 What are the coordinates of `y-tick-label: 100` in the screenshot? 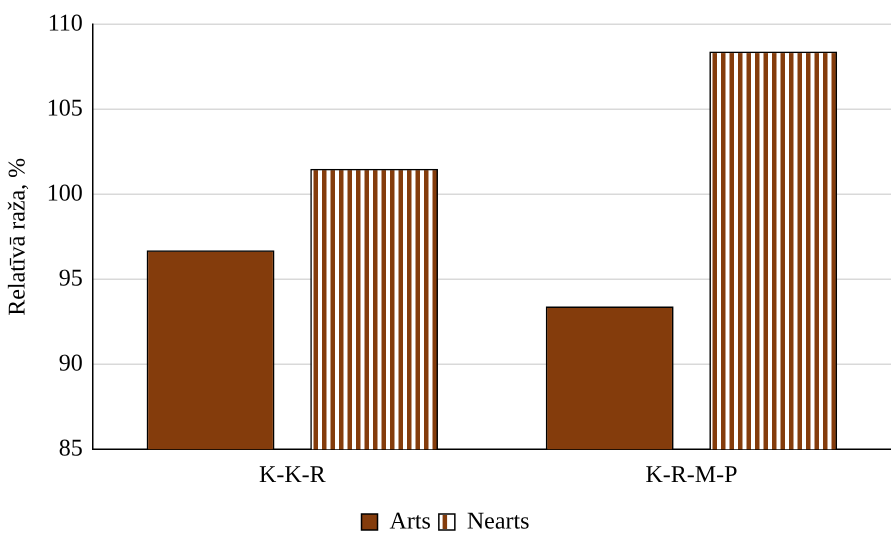 It's located at (64, 193).